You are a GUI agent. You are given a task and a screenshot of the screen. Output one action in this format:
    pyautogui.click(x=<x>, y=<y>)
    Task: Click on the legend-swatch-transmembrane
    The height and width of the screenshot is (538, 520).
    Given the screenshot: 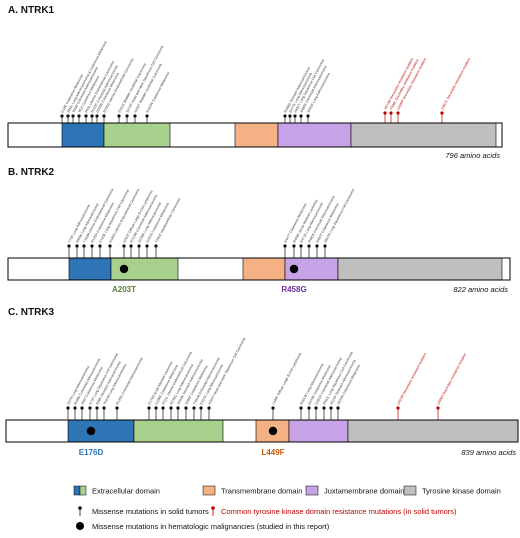 What is the action you would take?
    pyautogui.click(x=209, y=490)
    